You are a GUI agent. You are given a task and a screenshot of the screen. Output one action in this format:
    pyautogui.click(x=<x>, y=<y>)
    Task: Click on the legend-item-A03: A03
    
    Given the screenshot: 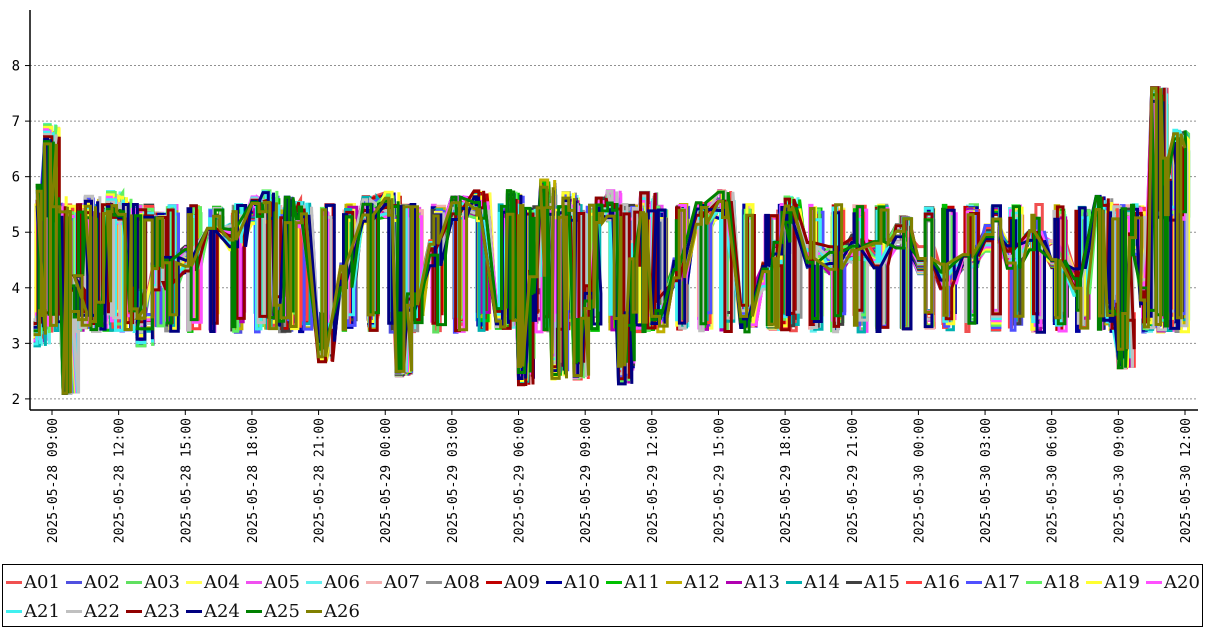 What is the action you would take?
    pyautogui.click(x=156, y=582)
    